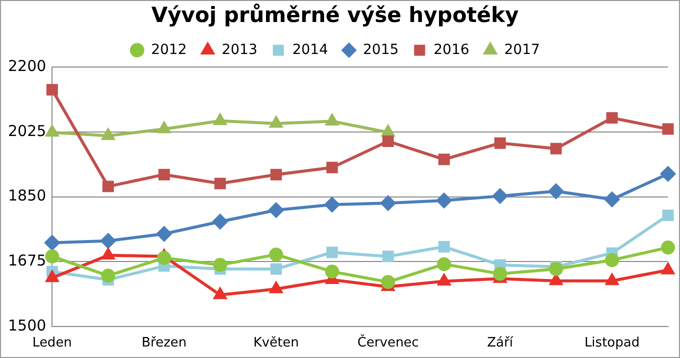 This screenshot has height=358, width=680. Describe the element at coordinates (310, 50) in the screenshot. I see `legend-label: 2014` at that location.